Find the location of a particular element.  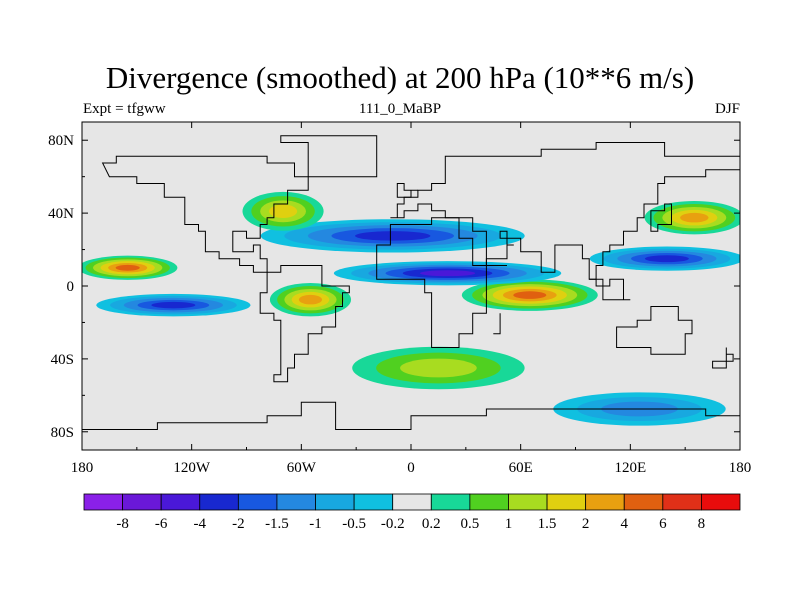

experiment-label: Expt = tfgww is located at coordinates (124, 109).